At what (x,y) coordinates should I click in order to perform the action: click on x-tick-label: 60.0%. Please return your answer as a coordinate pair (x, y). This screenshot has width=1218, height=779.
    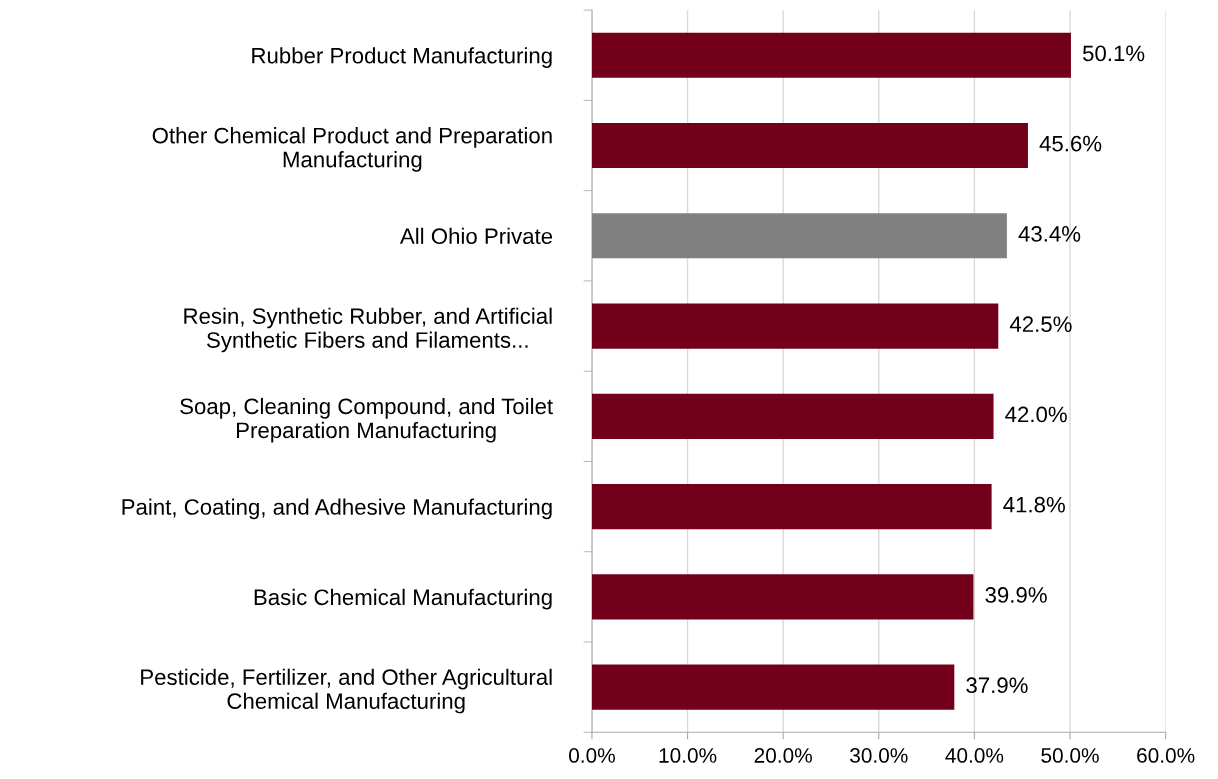
    Looking at the image, I should click on (1166, 755).